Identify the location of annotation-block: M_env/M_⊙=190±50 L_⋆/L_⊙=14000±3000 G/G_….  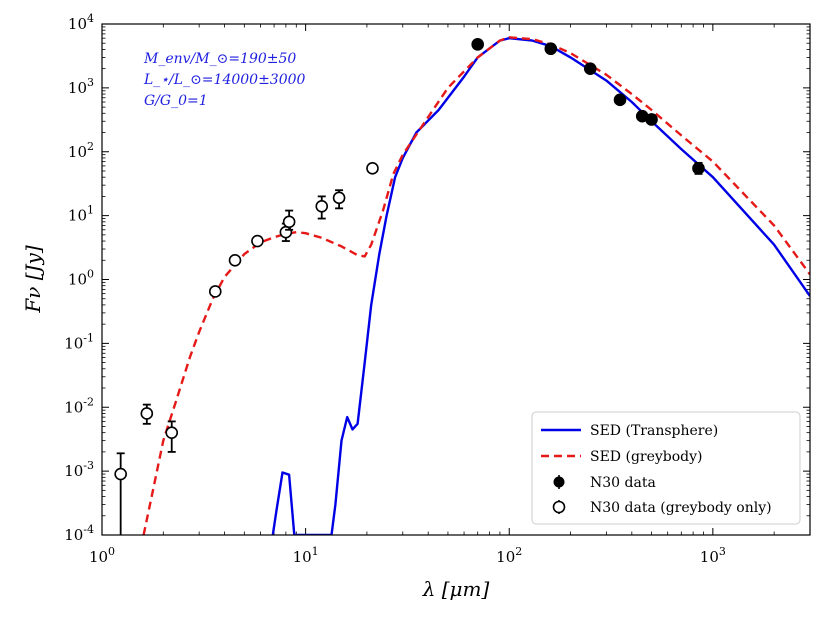
(224, 80).